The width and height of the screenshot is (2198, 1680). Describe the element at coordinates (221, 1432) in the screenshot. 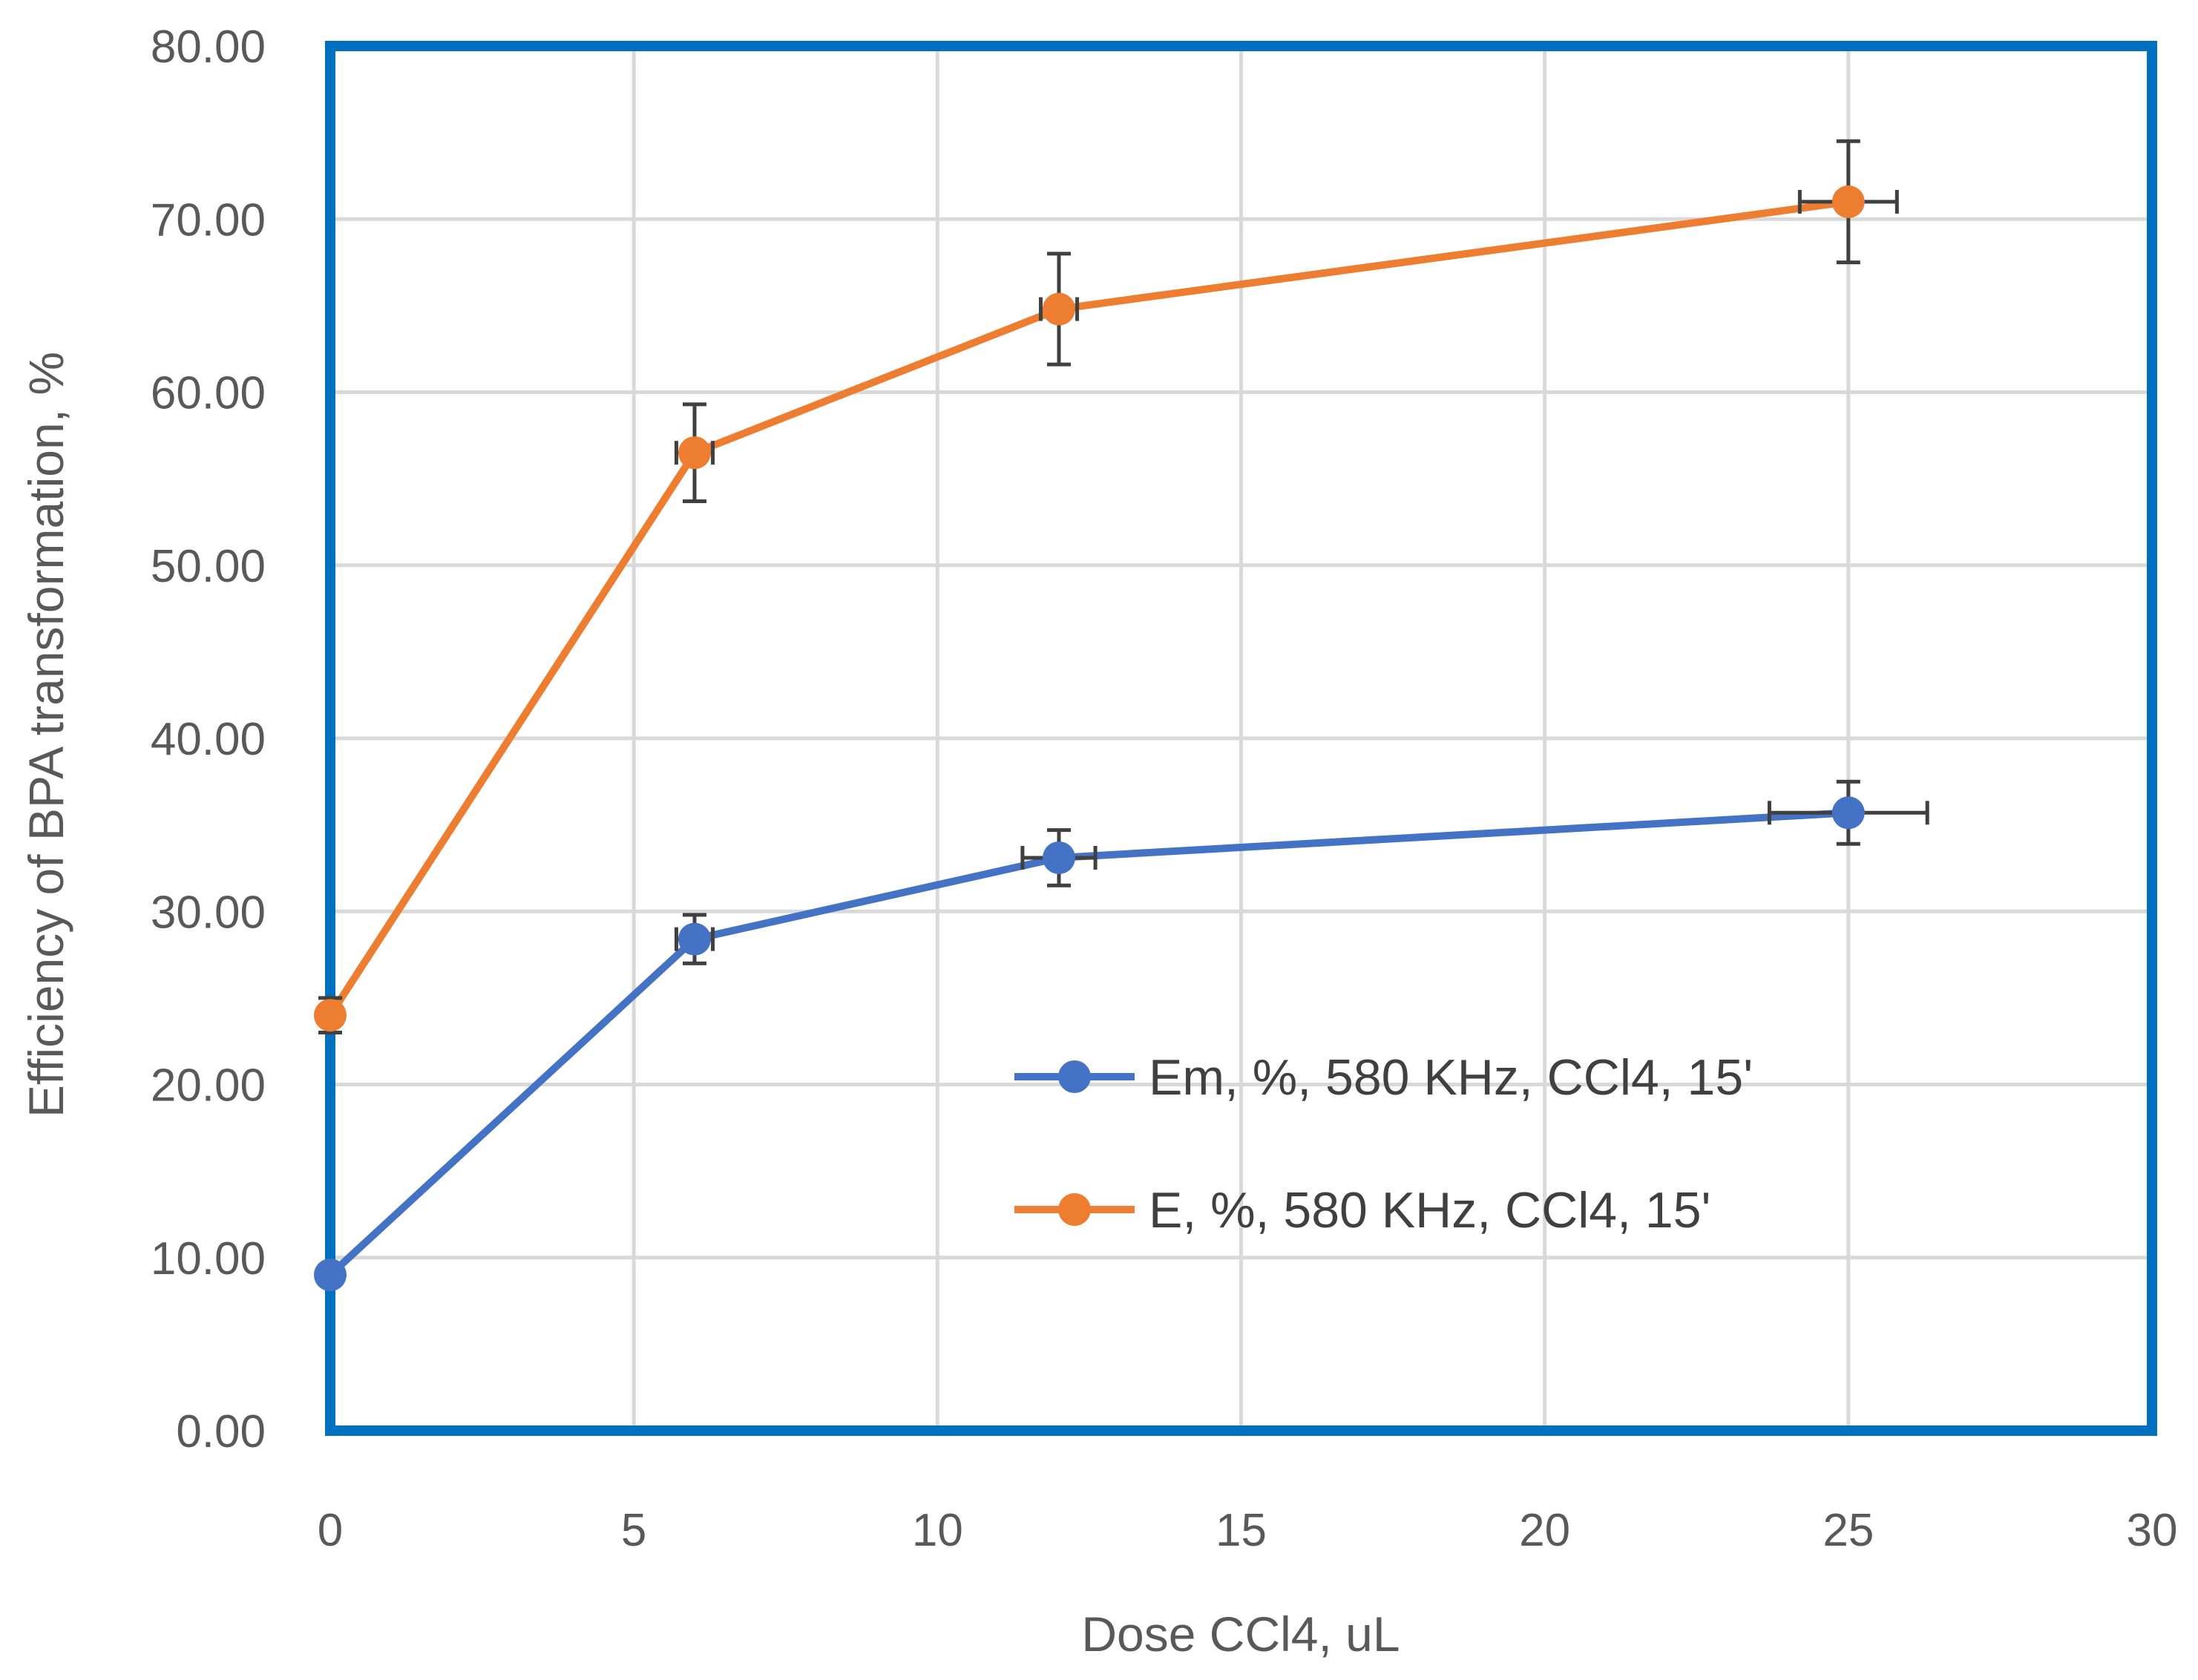

I see `y-tick-label: 0.00` at that location.